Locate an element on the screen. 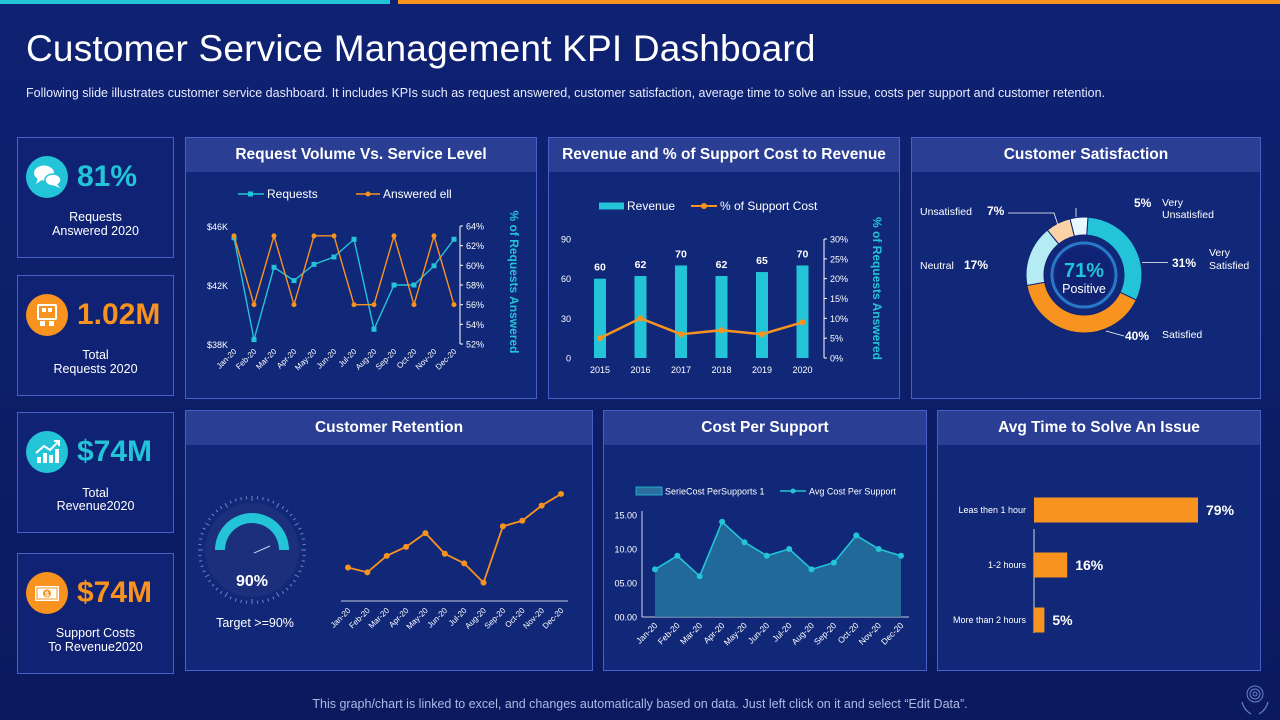 The image size is (1280, 720). legend-requests-marker is located at coordinates (250, 194).